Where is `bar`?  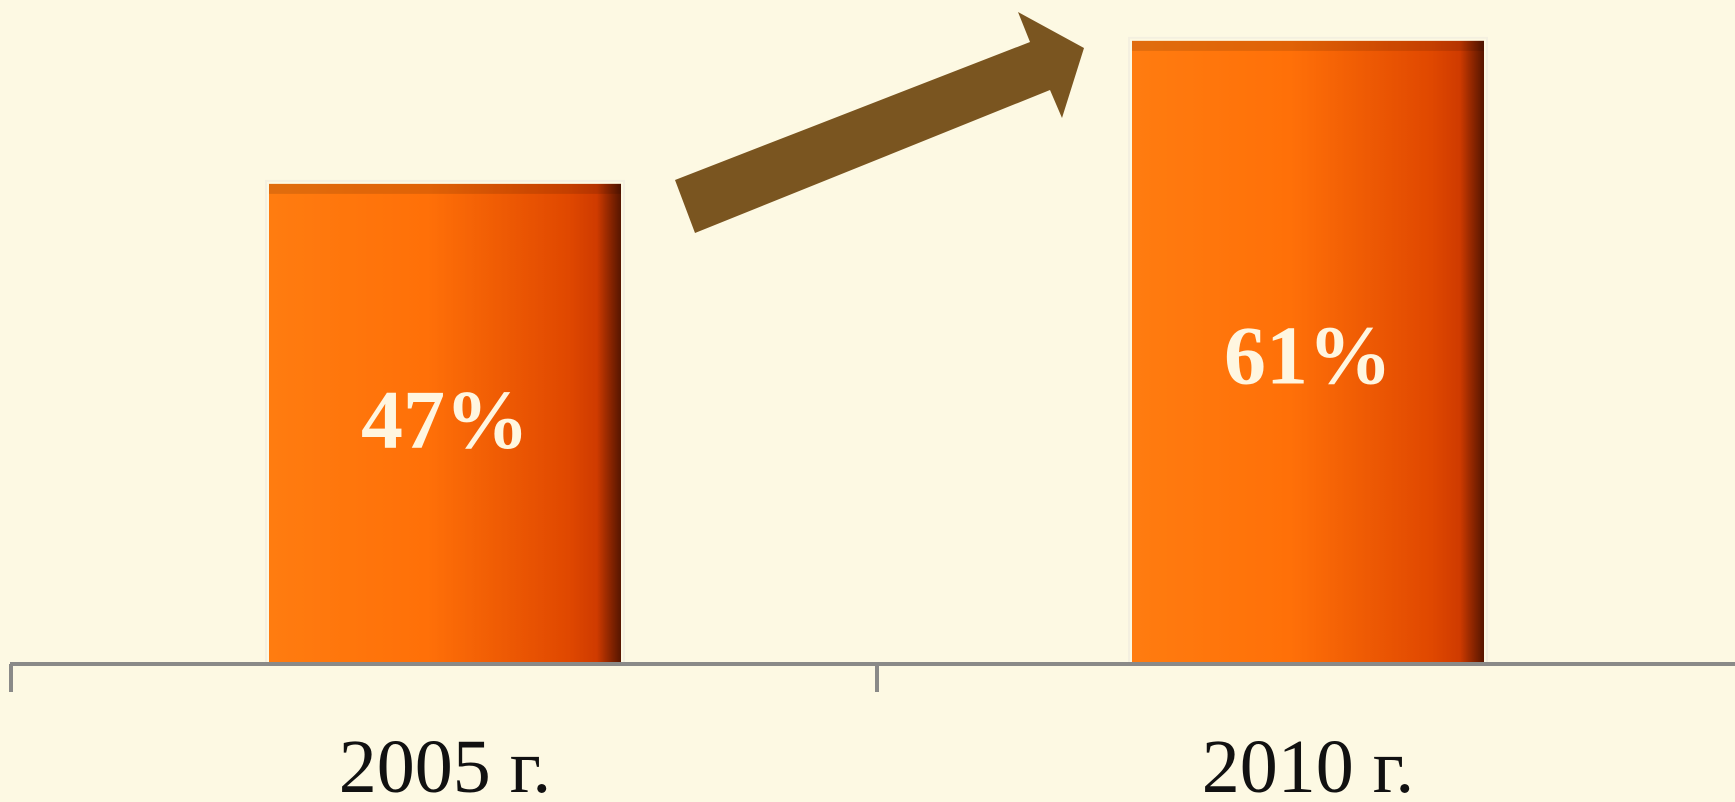 bar is located at coordinates (445, 423).